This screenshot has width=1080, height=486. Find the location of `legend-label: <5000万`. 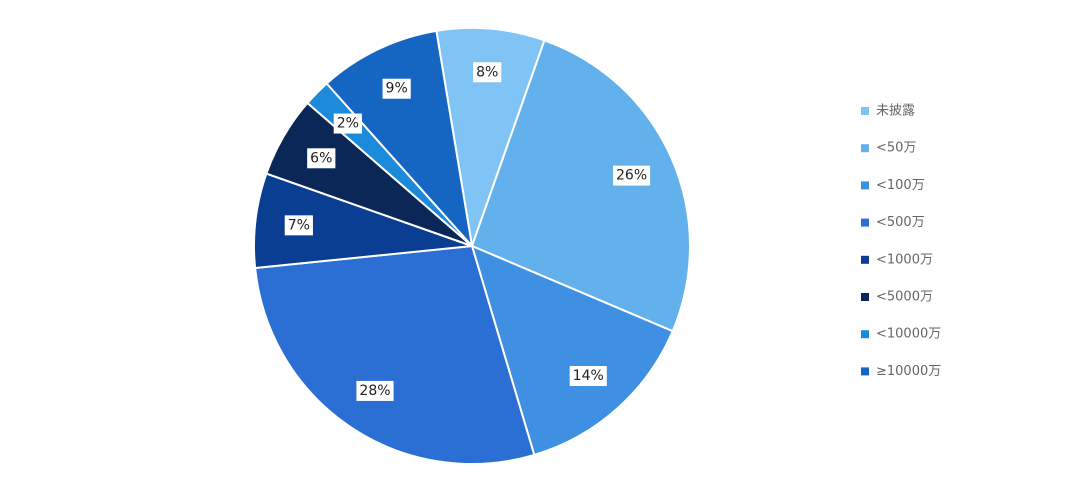

legend-label: <5000万 is located at coordinates (904, 297).